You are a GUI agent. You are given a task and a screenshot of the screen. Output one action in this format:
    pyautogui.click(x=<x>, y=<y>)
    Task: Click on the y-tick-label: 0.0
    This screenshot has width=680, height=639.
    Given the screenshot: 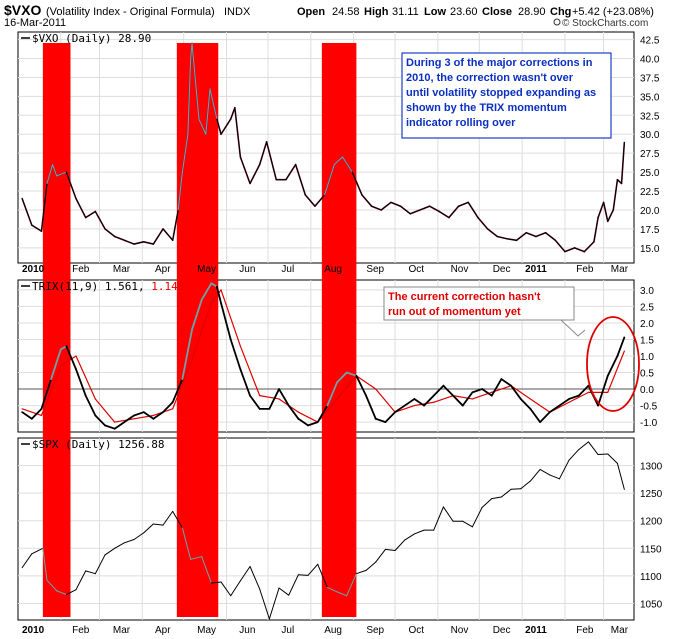 What is the action you would take?
    pyautogui.click(x=647, y=390)
    